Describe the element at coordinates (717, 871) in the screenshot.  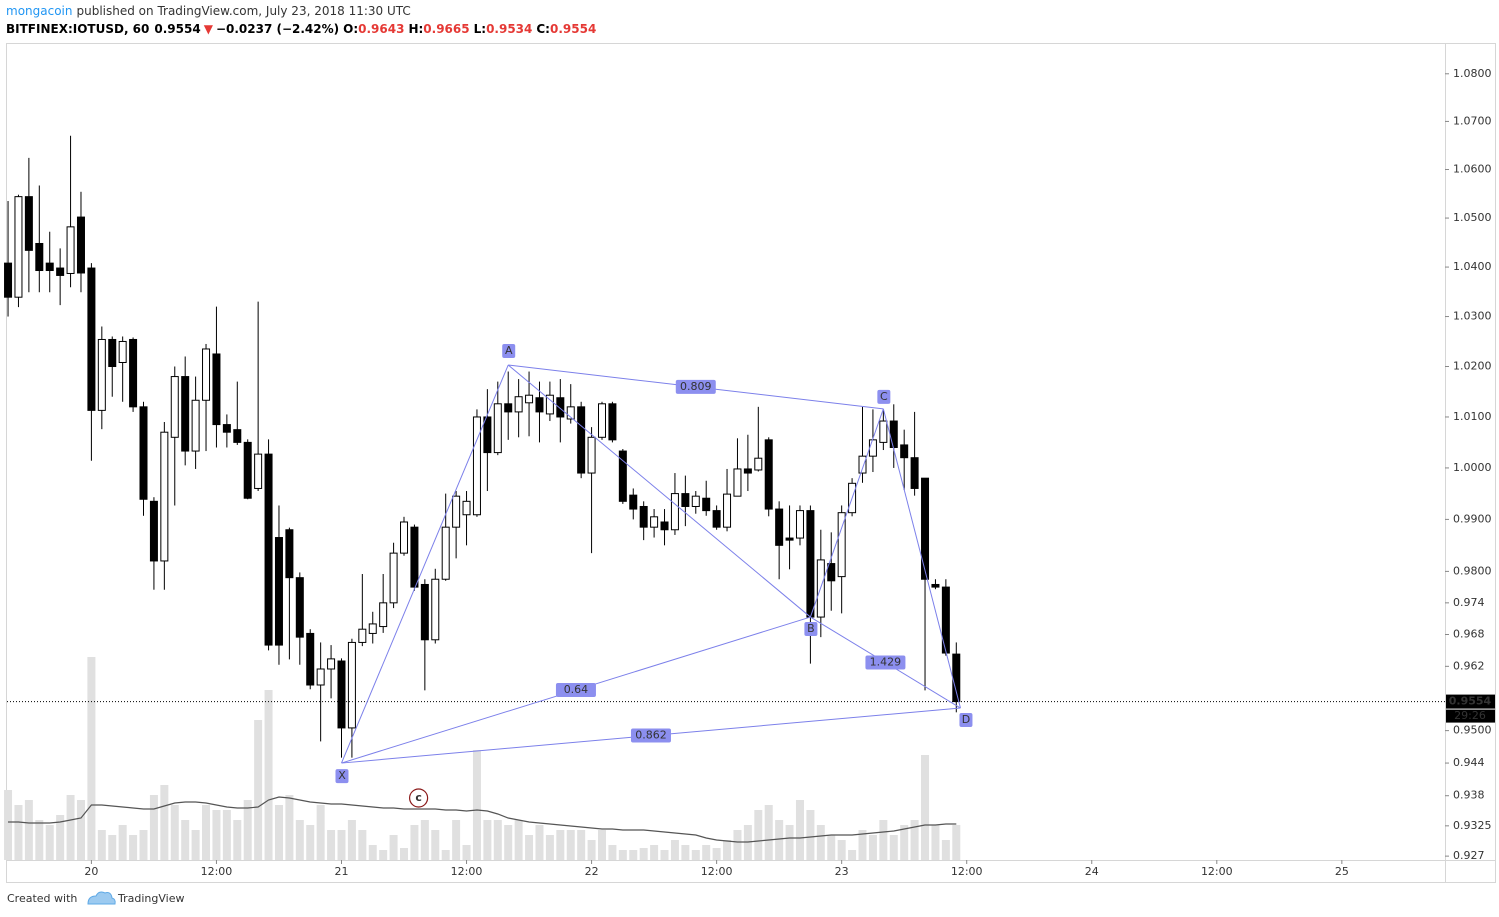
I see `x-tick-label: 12:00` at that location.